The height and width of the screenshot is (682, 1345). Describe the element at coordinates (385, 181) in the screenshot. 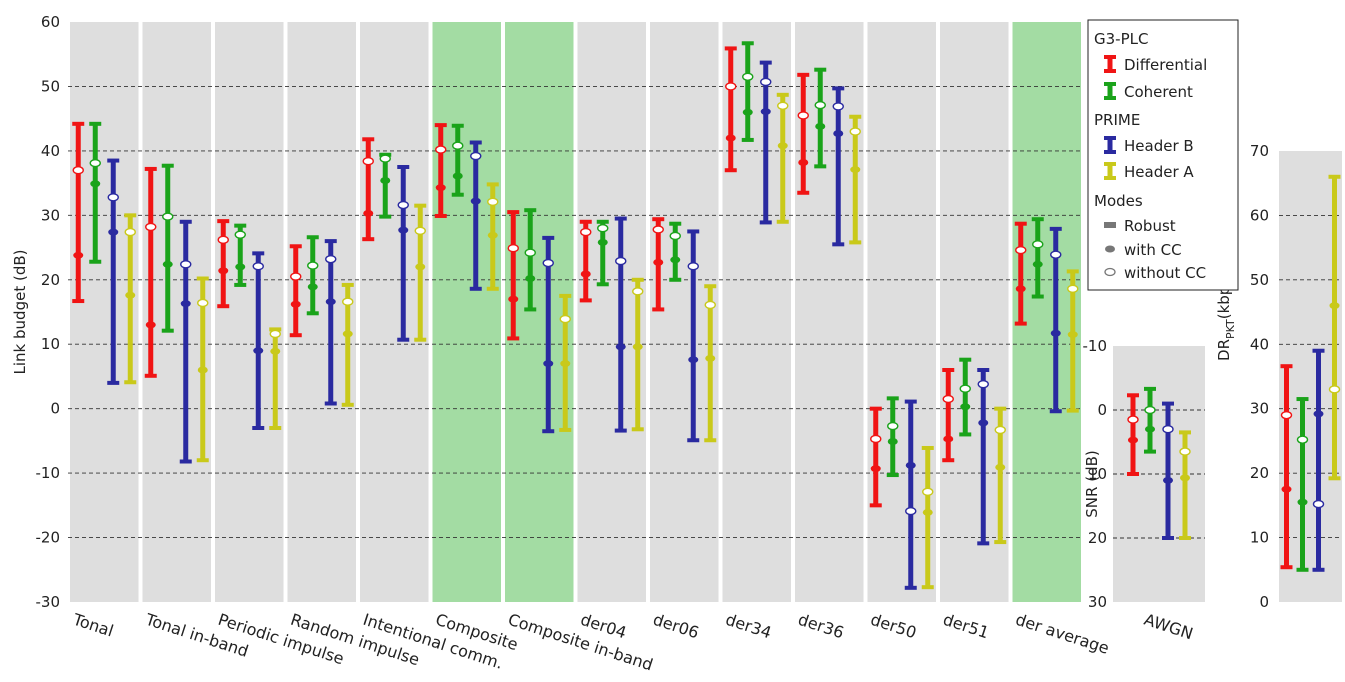

I see `intentional-comm-coherent-with-cc-marker` at that location.